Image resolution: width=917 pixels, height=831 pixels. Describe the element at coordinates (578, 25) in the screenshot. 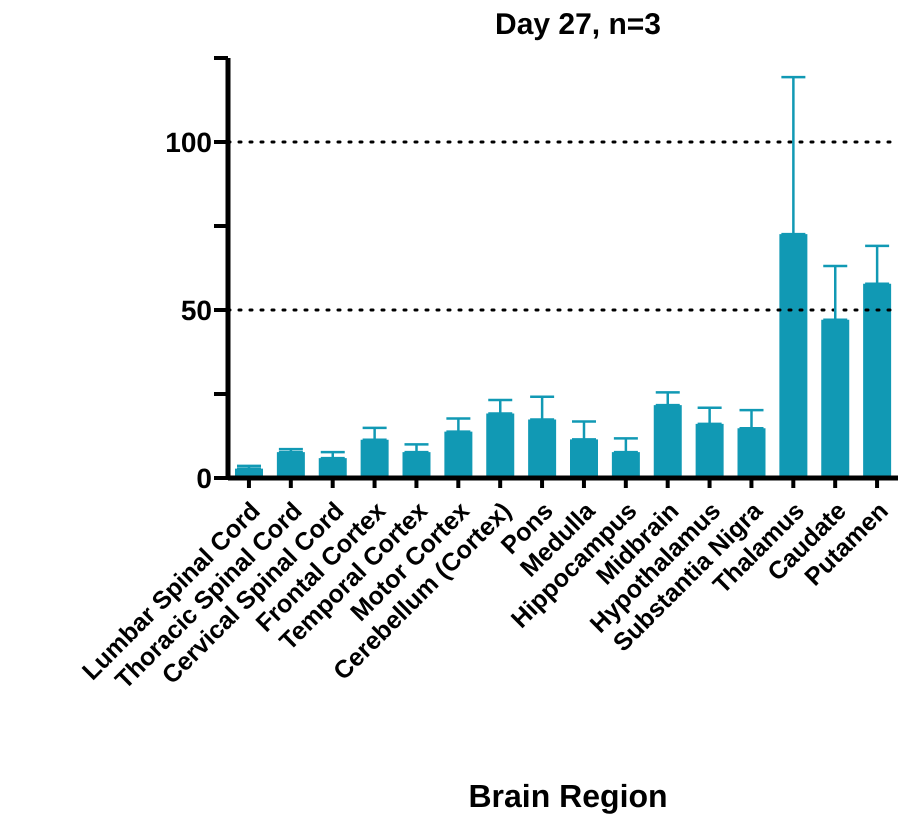

I see `chart-title: Day 27, n=3` at that location.